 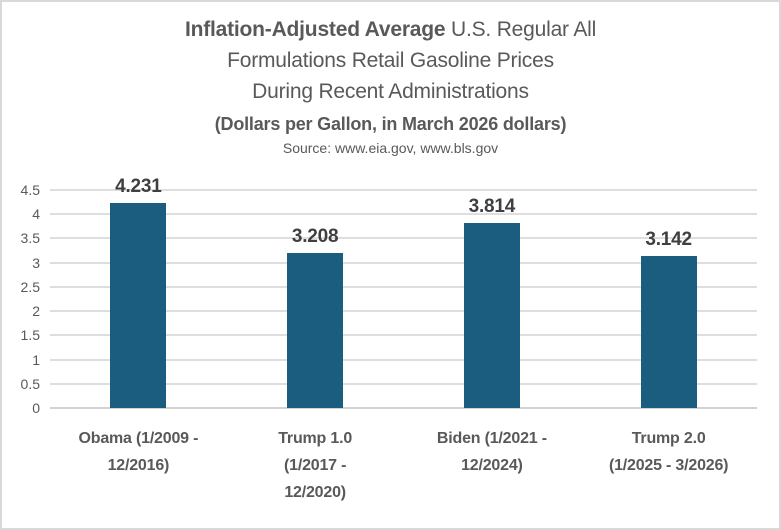 What do you see at coordinates (30, 335) in the screenshot?
I see `y-tick-label: 1.5` at bounding box center [30, 335].